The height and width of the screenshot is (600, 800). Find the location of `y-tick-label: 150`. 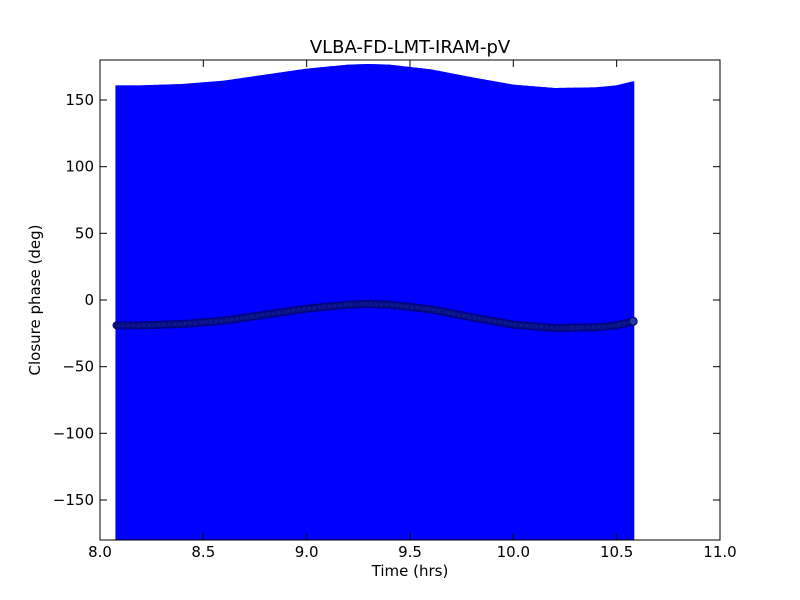

y-tick-label: 150 is located at coordinates (79, 100).